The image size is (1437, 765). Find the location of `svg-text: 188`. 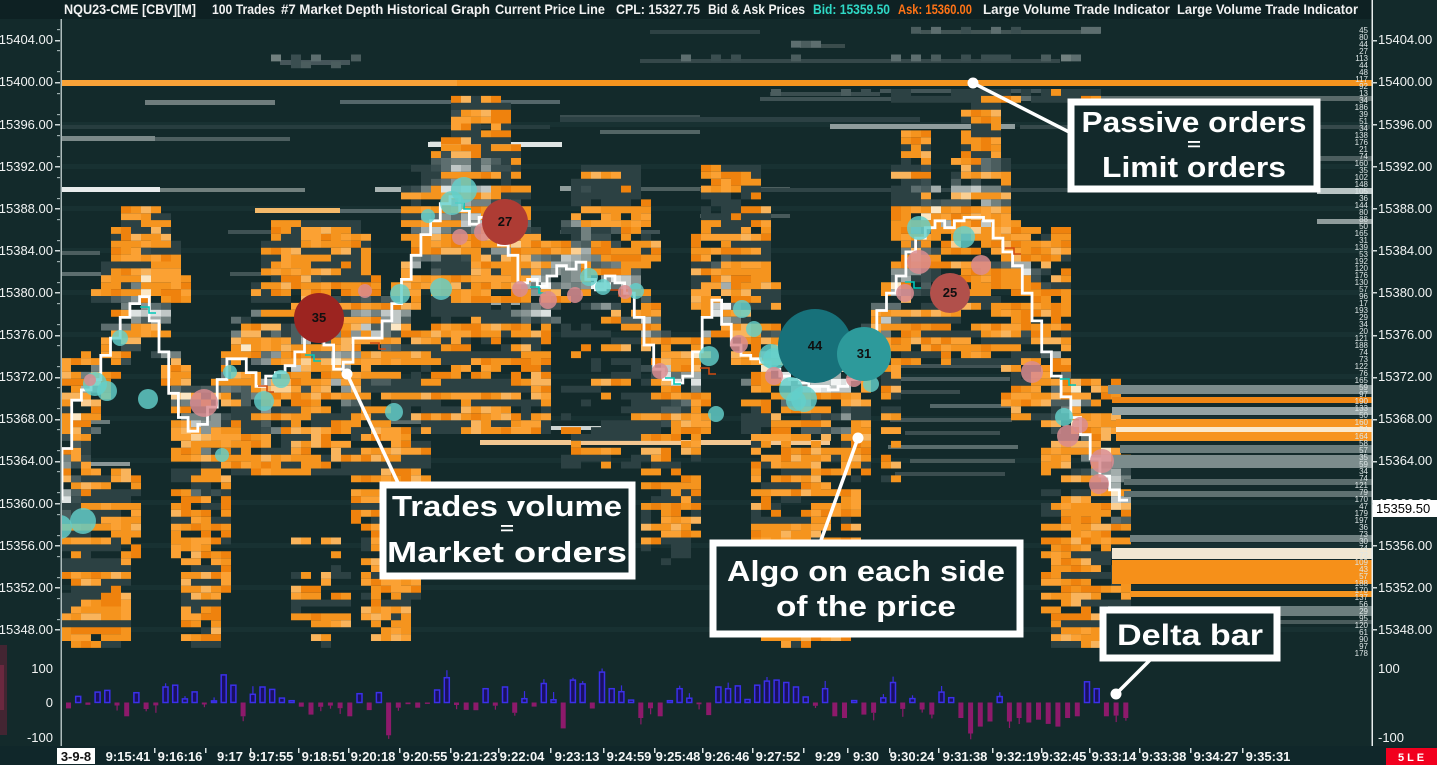

svg-text: 188 is located at coordinates (1362, 345).